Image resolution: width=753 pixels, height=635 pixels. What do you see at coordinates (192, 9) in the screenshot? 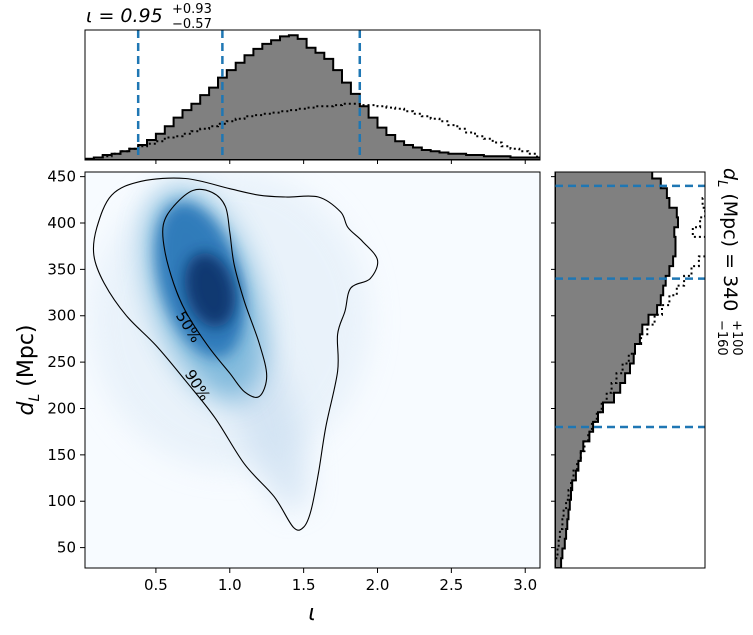
I see `iota-title-superscript: +0.93` at bounding box center [192, 9].